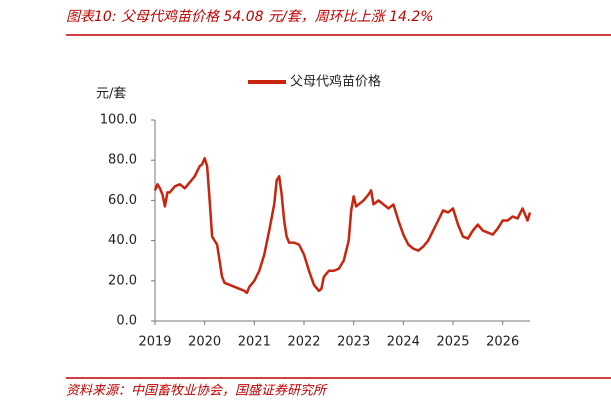 The width and height of the screenshot is (611, 414). Describe the element at coordinates (303, 342) in the screenshot. I see `x-tick-label: 2022` at that location.